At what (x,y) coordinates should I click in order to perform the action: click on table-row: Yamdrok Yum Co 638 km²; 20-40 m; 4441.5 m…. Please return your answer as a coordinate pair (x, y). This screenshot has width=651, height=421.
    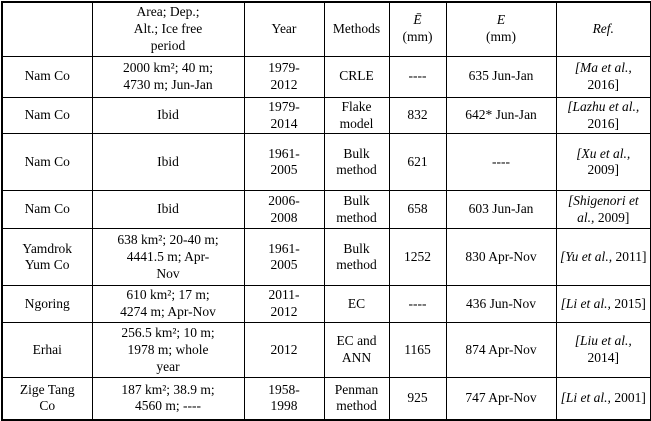
    Looking at the image, I should click on (326, 257).